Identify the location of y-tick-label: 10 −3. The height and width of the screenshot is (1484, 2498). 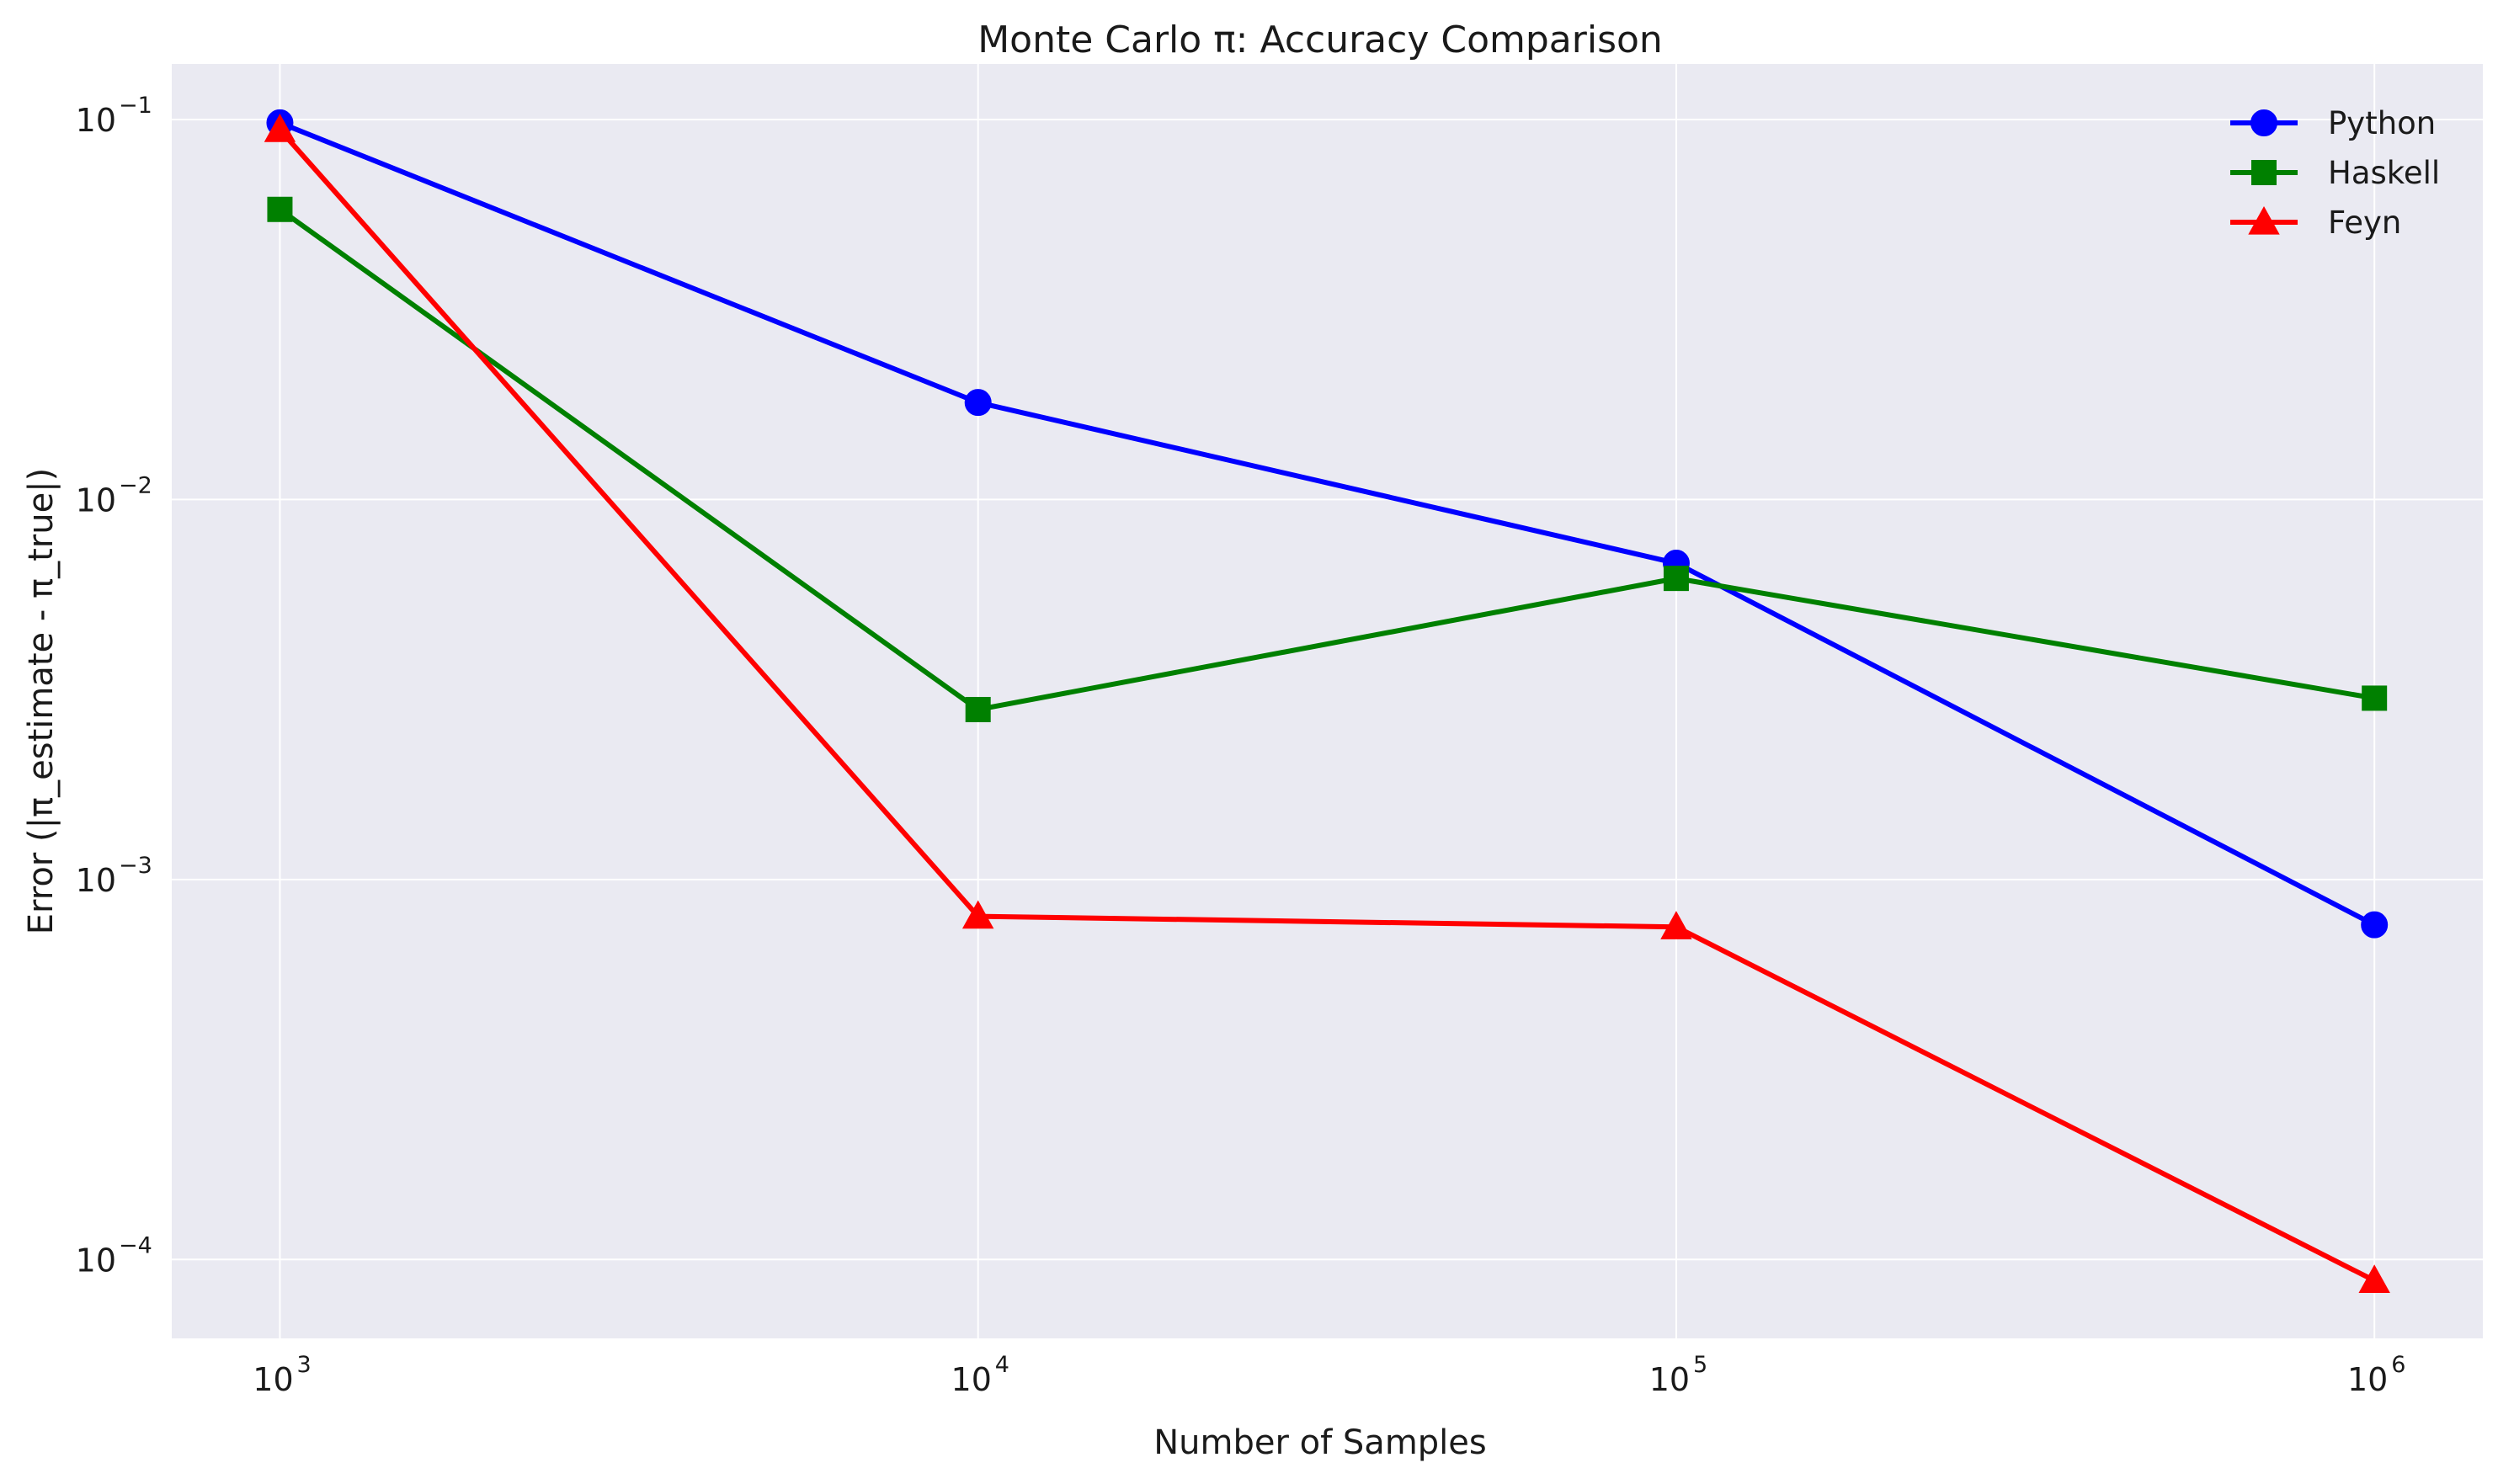
(114, 876).